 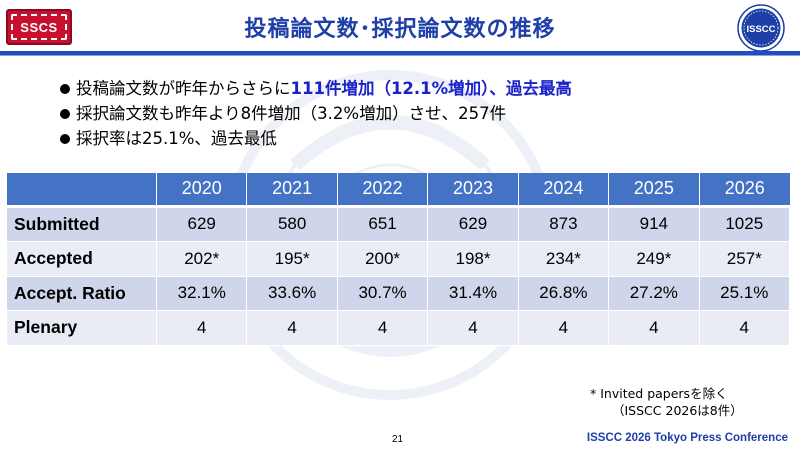 I want to click on conference-footer: ISSCC 2026 Tokyo Press Conference, so click(x=687, y=438).